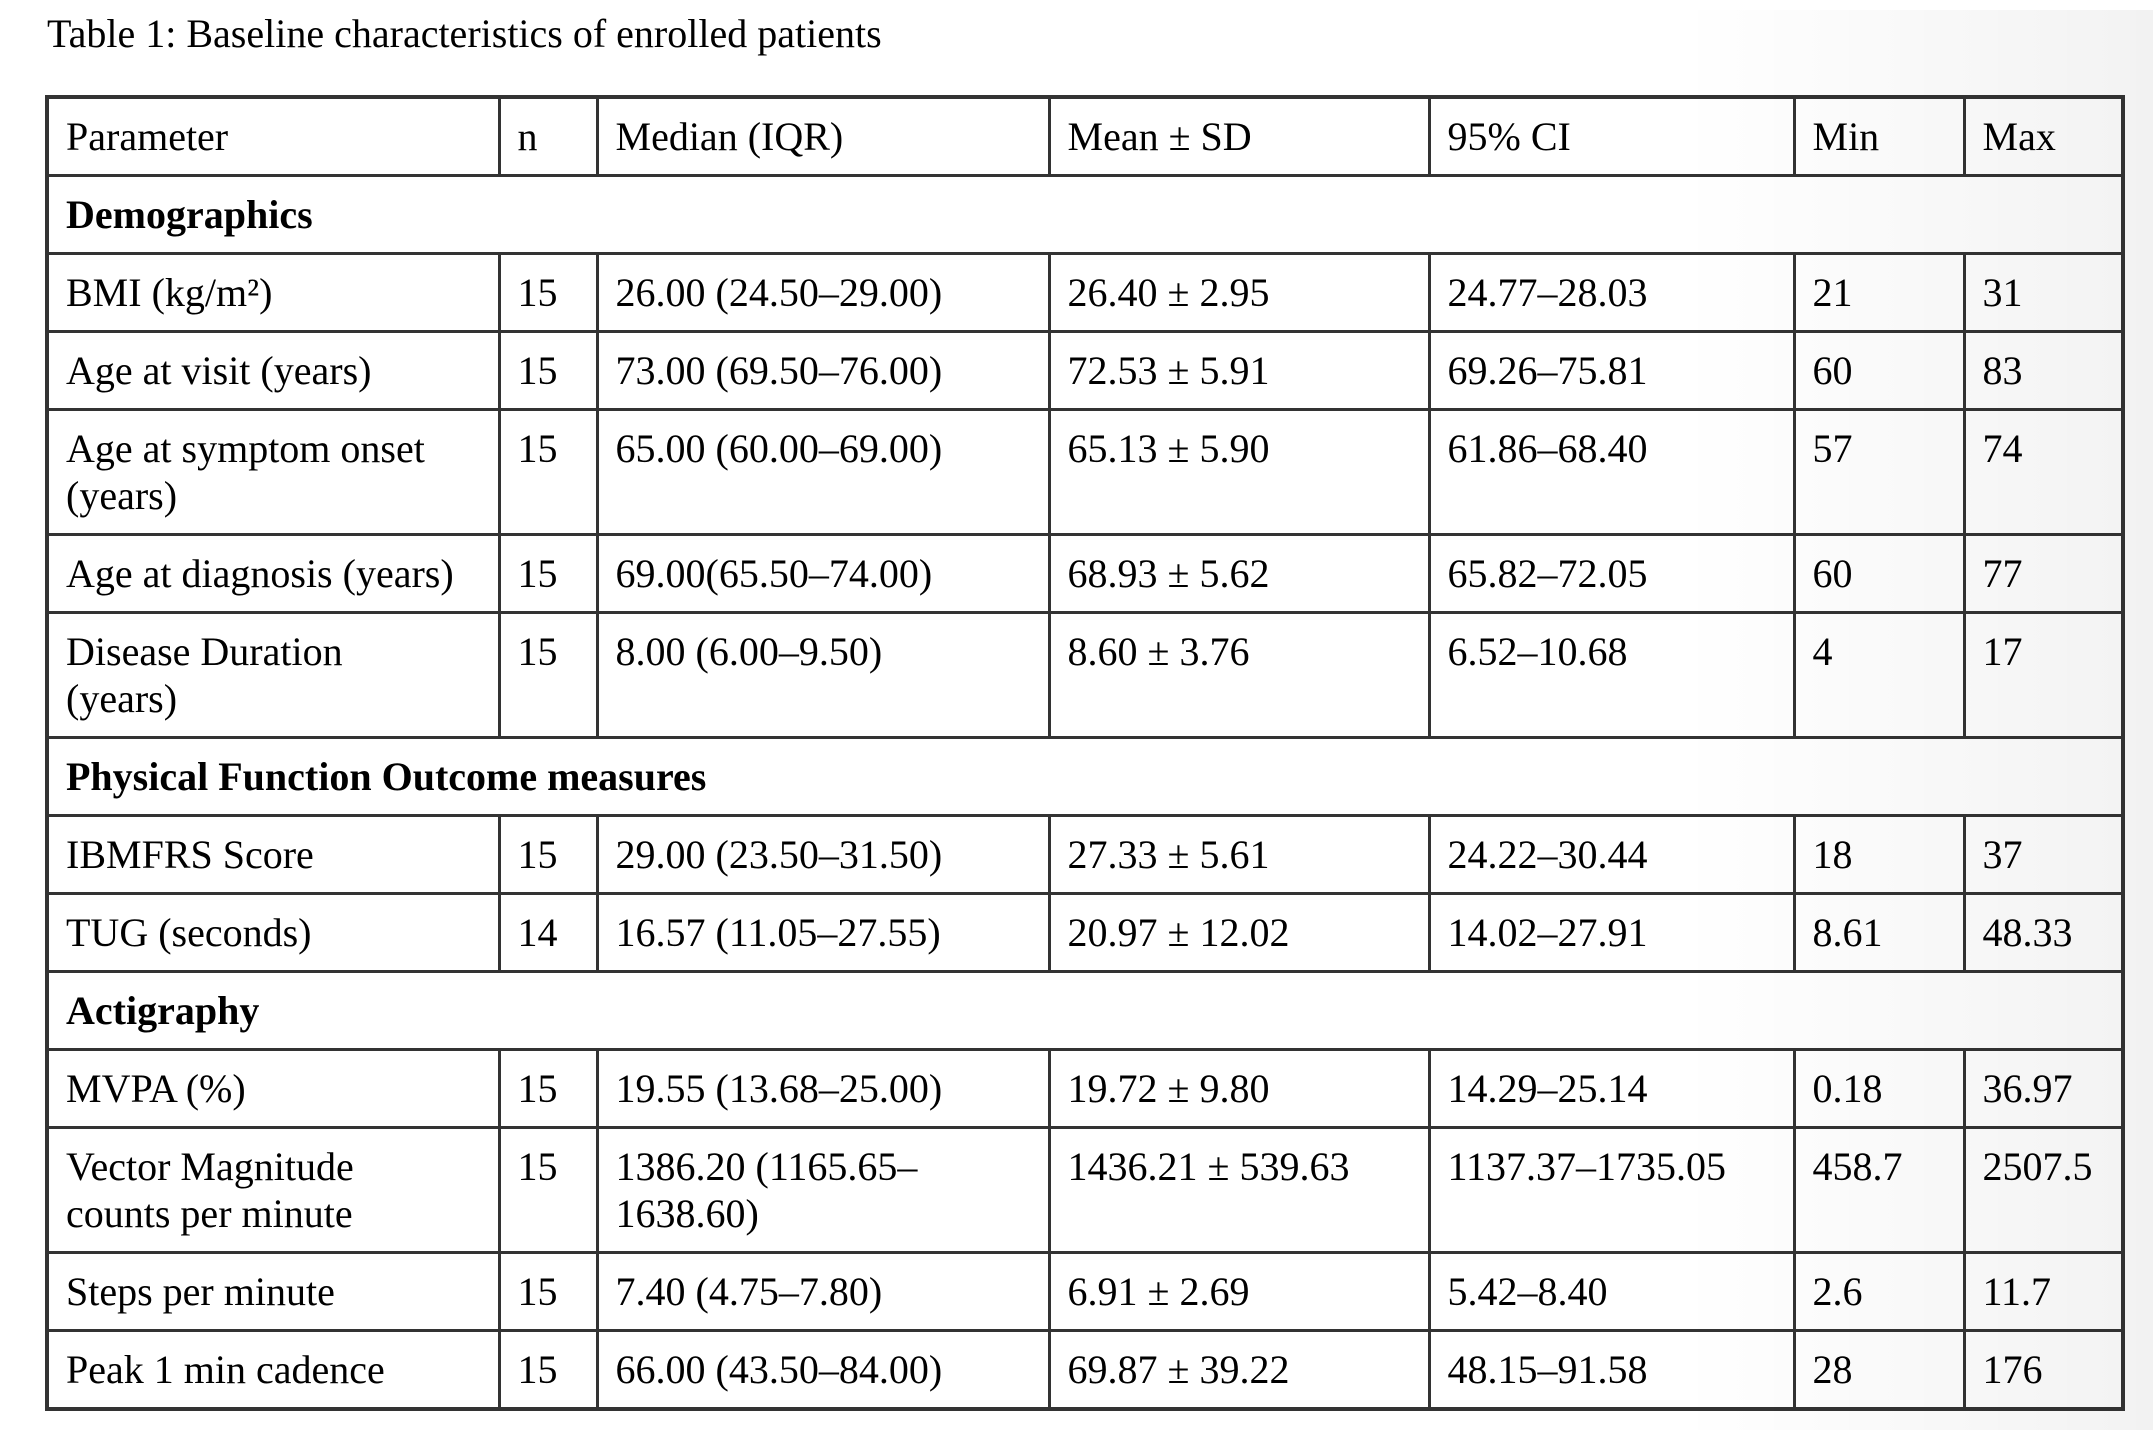  I want to click on column-header-min: Min, so click(1879, 136).